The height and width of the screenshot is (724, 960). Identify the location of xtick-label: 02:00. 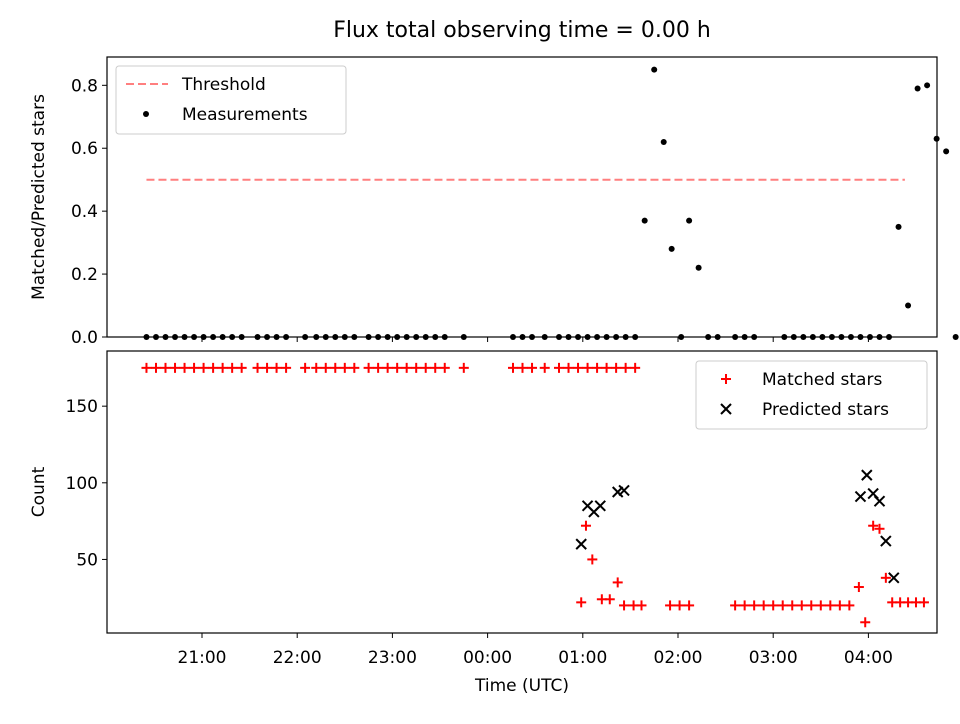
(678, 658).